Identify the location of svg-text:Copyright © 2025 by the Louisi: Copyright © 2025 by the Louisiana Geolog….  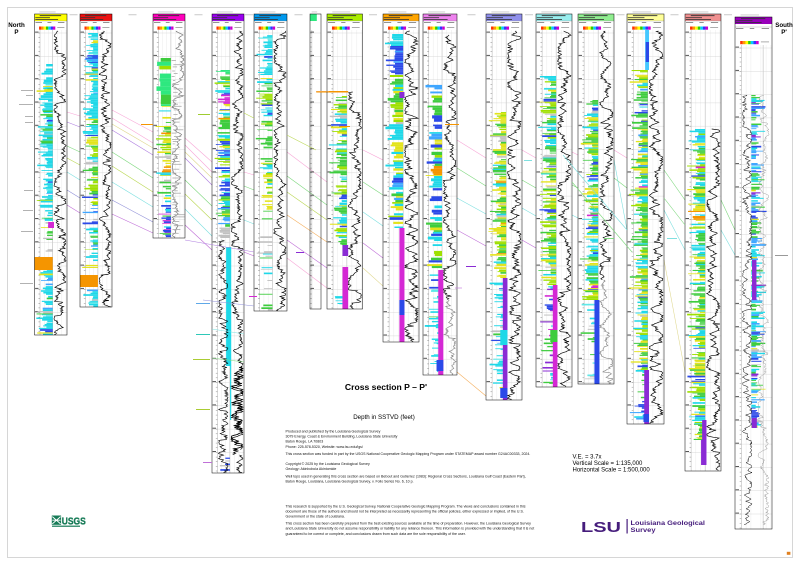
(328, 464).